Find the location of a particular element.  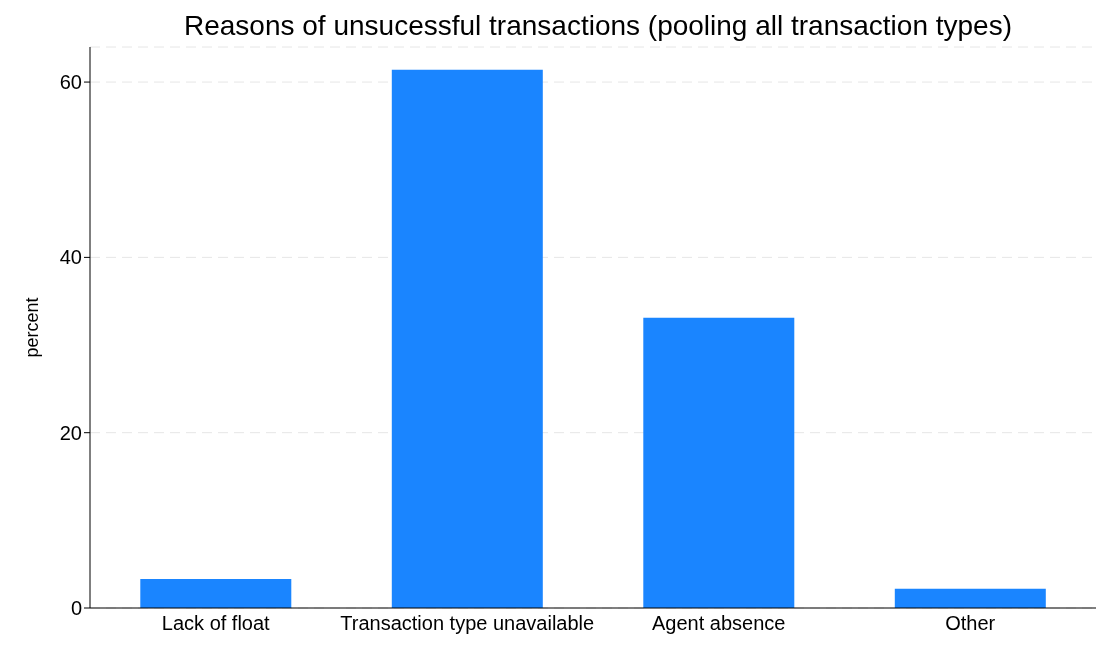

x-tick-label: Transaction type unavailable is located at coordinates (467, 623).